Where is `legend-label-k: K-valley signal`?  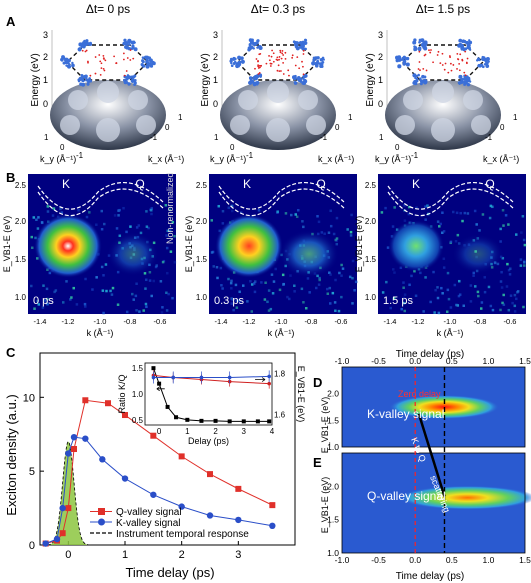 legend-label-k: K-valley signal is located at coordinates (148, 523).